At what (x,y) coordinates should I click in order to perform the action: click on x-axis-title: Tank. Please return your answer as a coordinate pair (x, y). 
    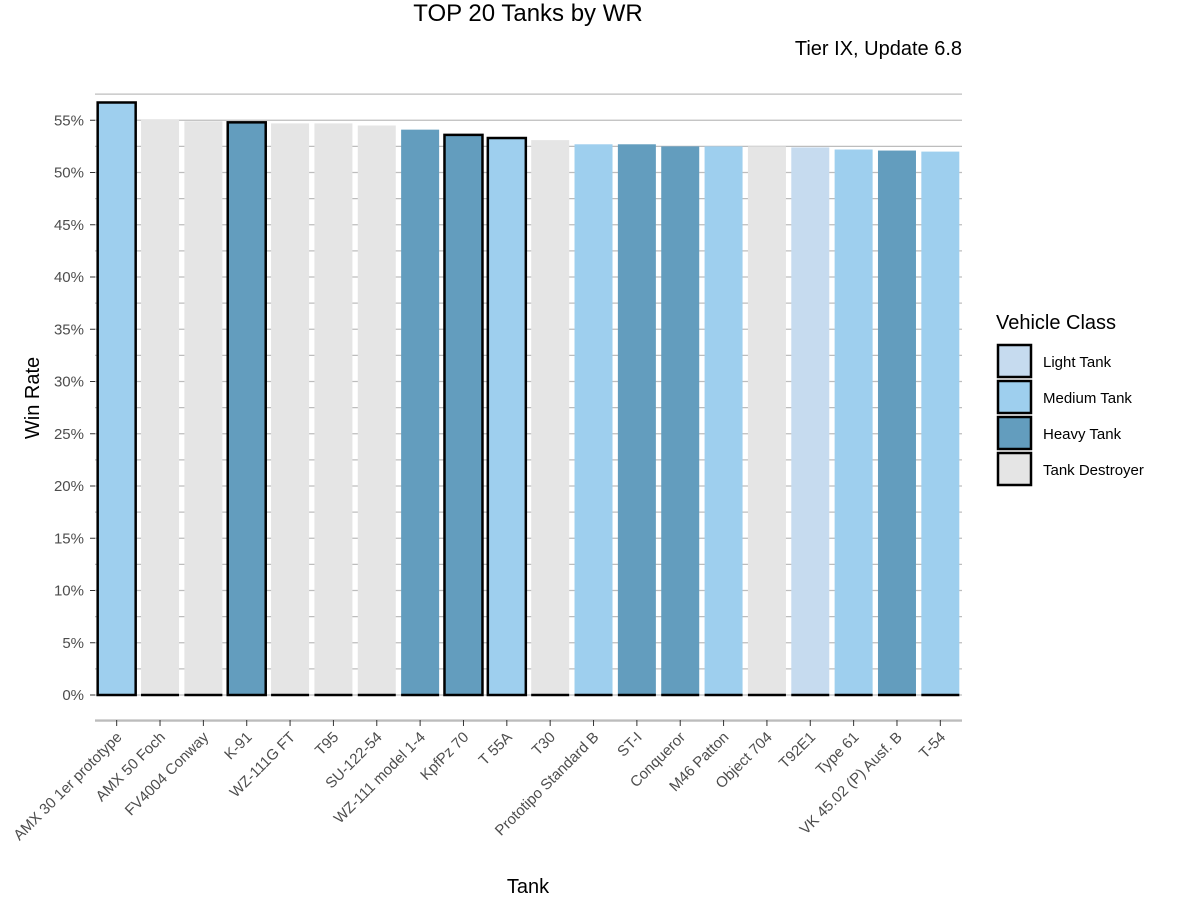
    Looking at the image, I should click on (528, 887).